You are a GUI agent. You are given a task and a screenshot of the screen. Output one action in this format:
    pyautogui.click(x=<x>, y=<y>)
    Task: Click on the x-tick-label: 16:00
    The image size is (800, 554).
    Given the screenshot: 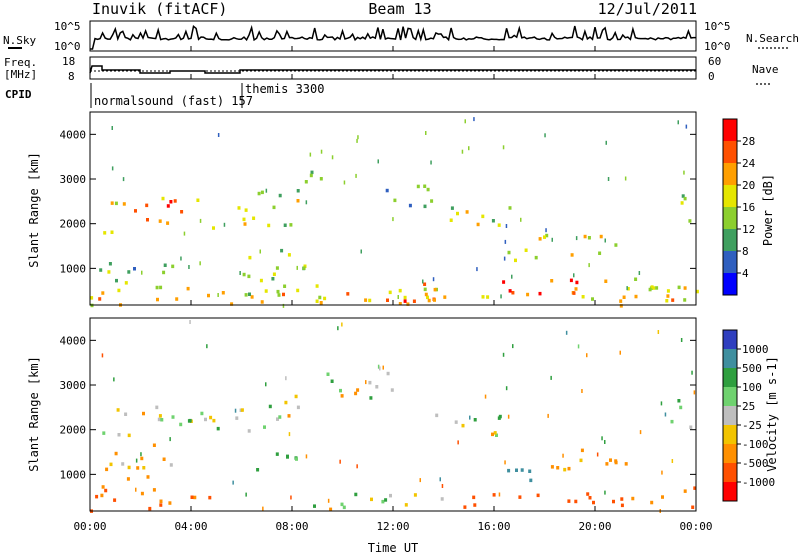 What is the action you would take?
    pyautogui.click(x=493, y=526)
    